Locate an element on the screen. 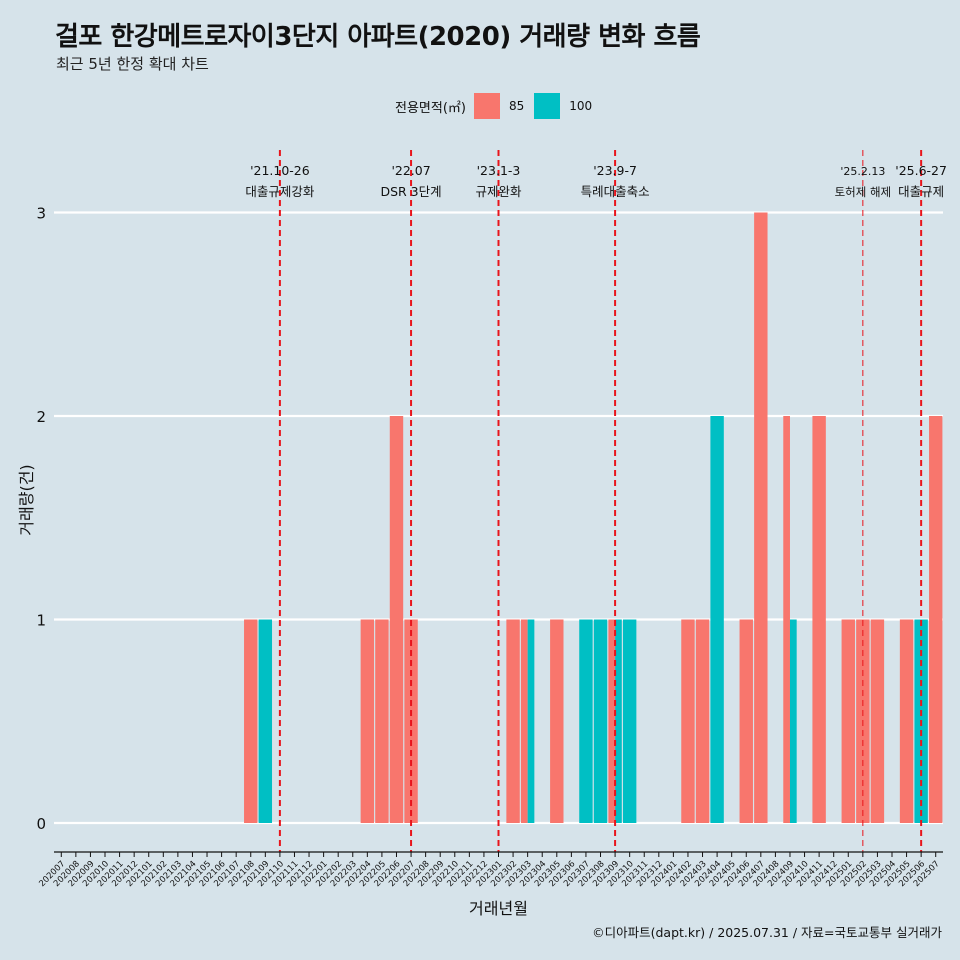 The height and width of the screenshot is (960, 960). event-label-4: 토허제 해제 is located at coordinates (863, 192).